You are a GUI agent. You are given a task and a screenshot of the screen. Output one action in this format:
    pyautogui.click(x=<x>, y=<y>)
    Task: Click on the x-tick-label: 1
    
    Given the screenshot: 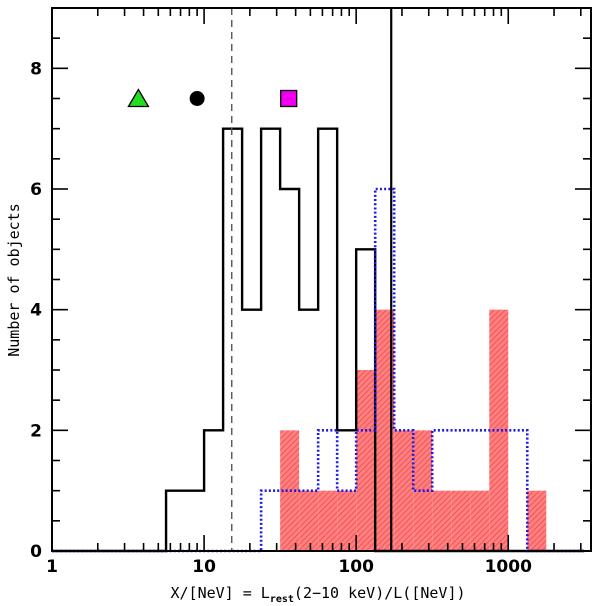 What is the action you would take?
    pyautogui.click(x=52, y=567)
    